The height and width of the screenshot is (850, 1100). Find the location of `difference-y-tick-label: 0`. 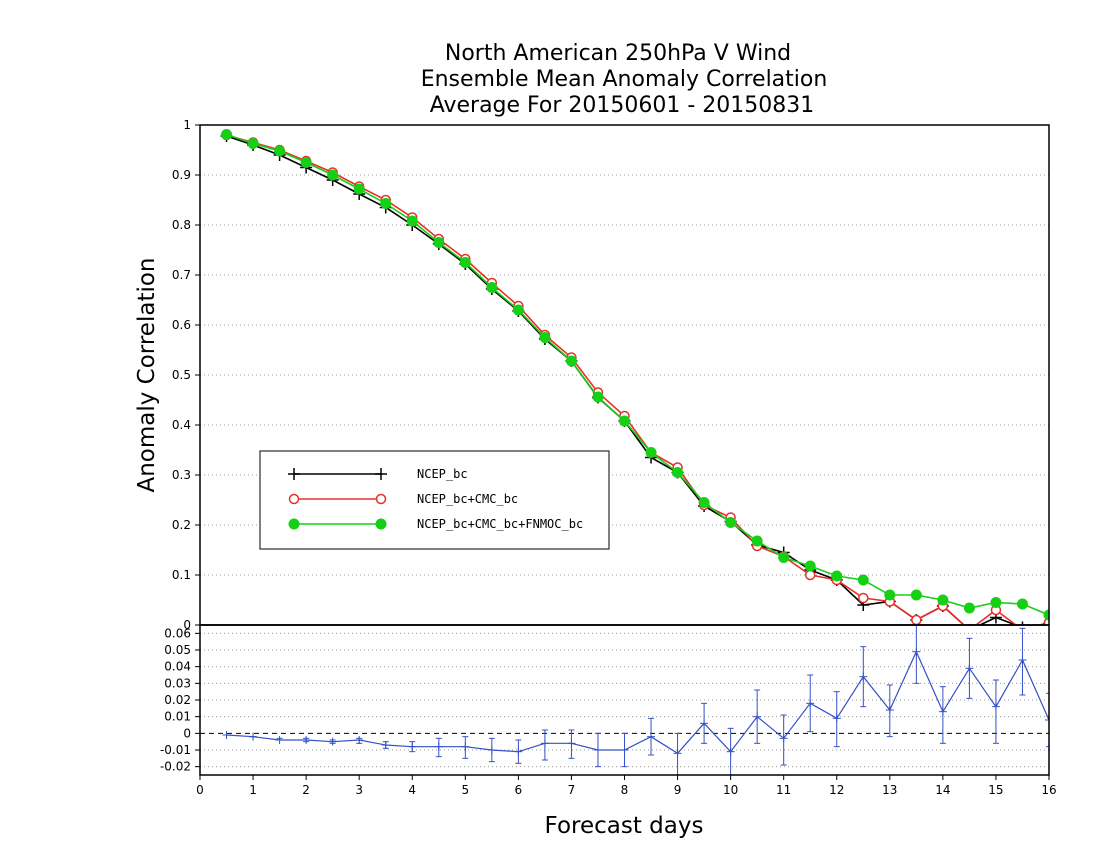

difference-y-tick-label: 0 is located at coordinates (187, 733).